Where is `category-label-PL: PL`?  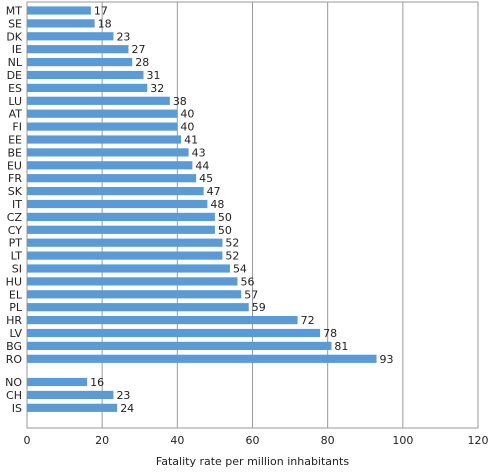
category-label-PL: PL is located at coordinates (16, 307).